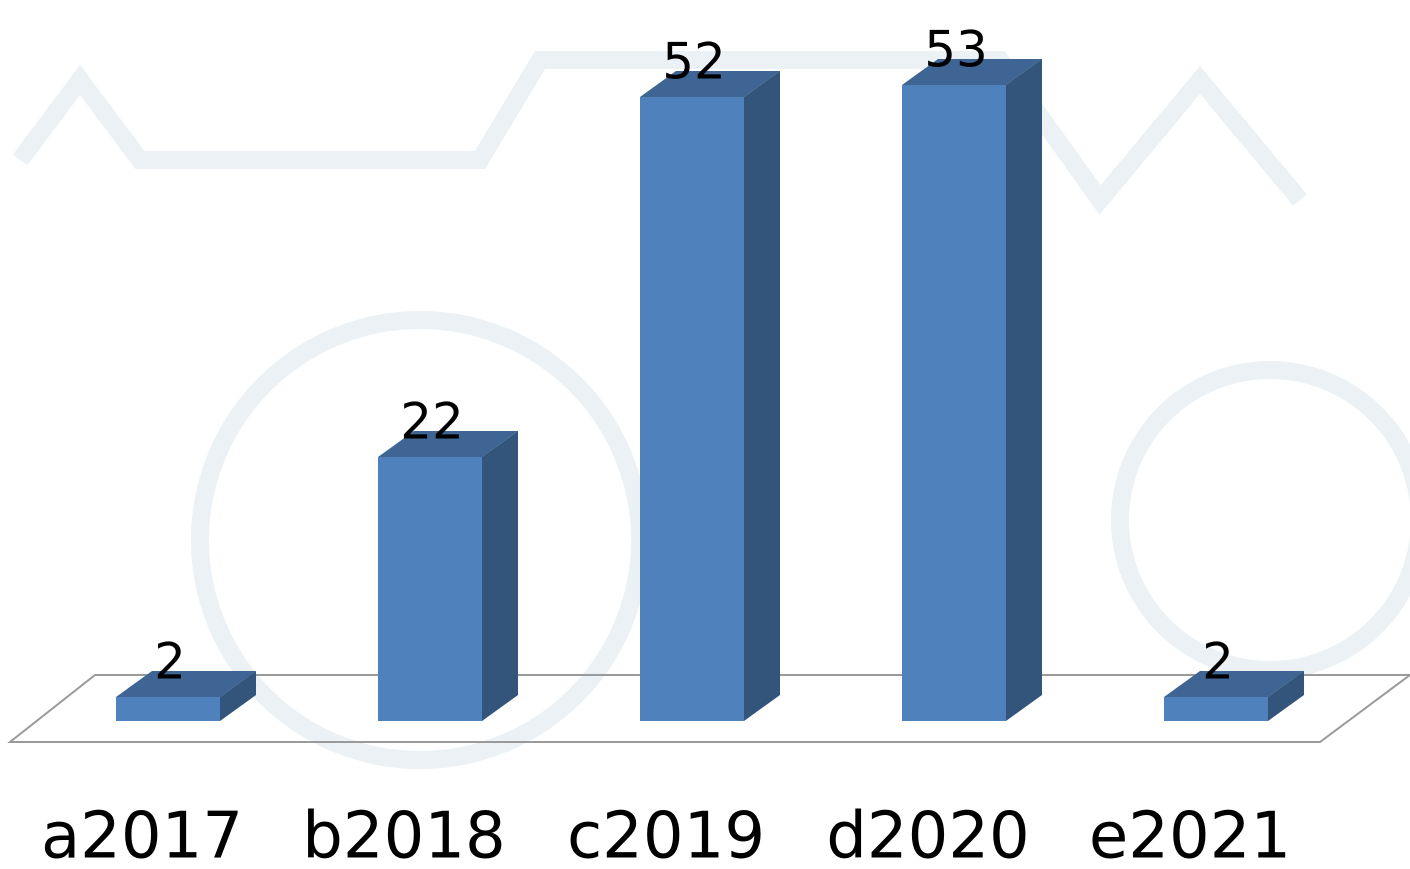 This screenshot has width=1410, height=869. What do you see at coordinates (432, 422) in the screenshot?
I see `value-label: 22` at bounding box center [432, 422].